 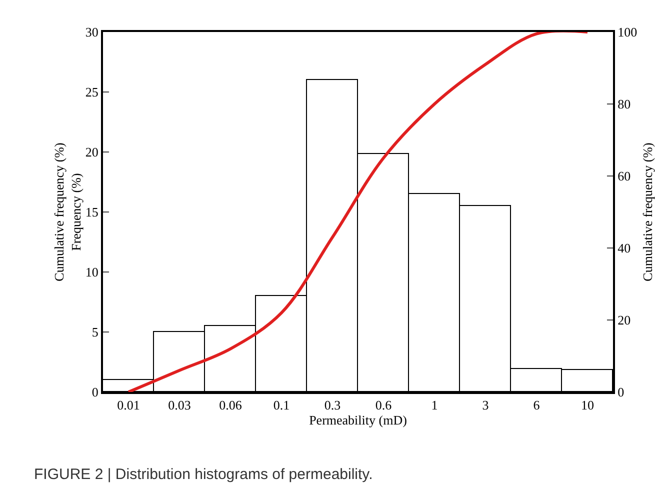 I want to click on x-tick-label: 3, so click(x=485, y=405).